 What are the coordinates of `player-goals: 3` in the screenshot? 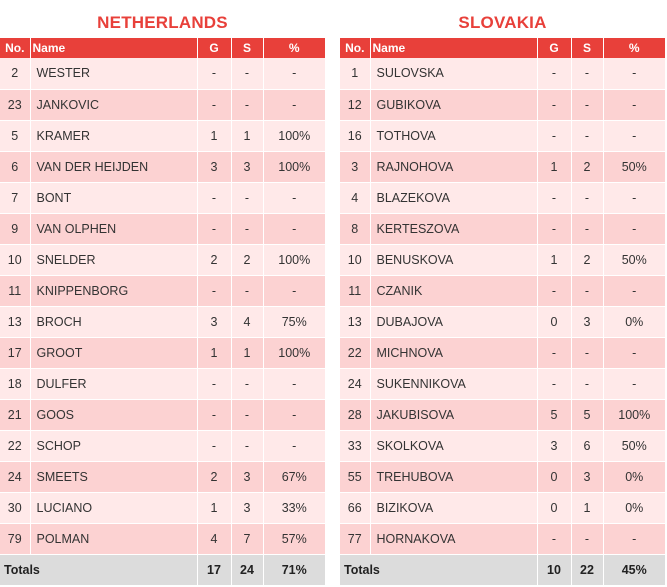 It's located at (554, 446).